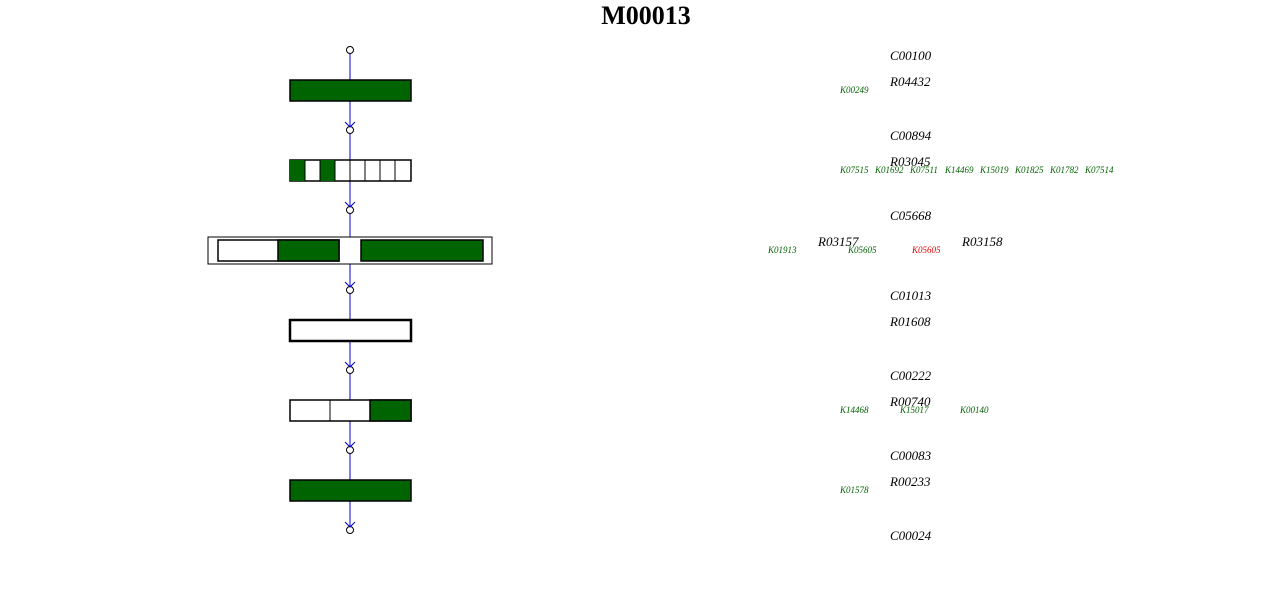 The width and height of the screenshot is (1280, 600). I want to click on reaction-label: R01608, so click(910, 321).